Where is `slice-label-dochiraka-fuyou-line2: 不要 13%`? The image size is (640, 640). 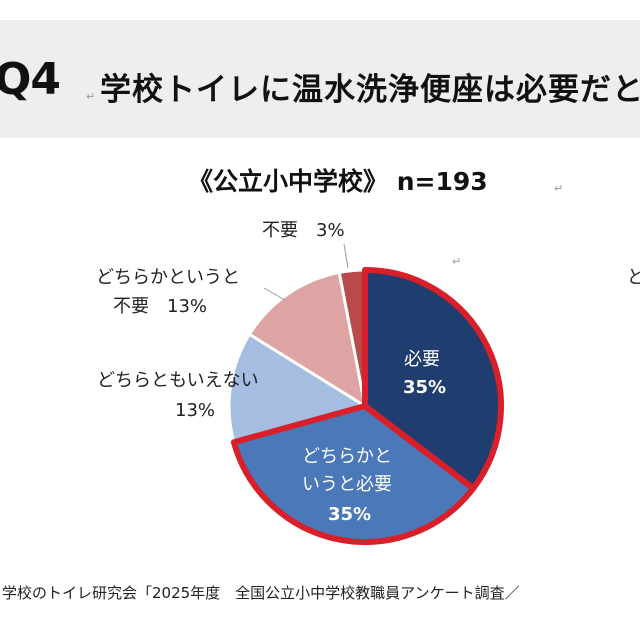
slice-label-dochiraka-fuyou-line2: 不要 13% is located at coordinates (160, 306).